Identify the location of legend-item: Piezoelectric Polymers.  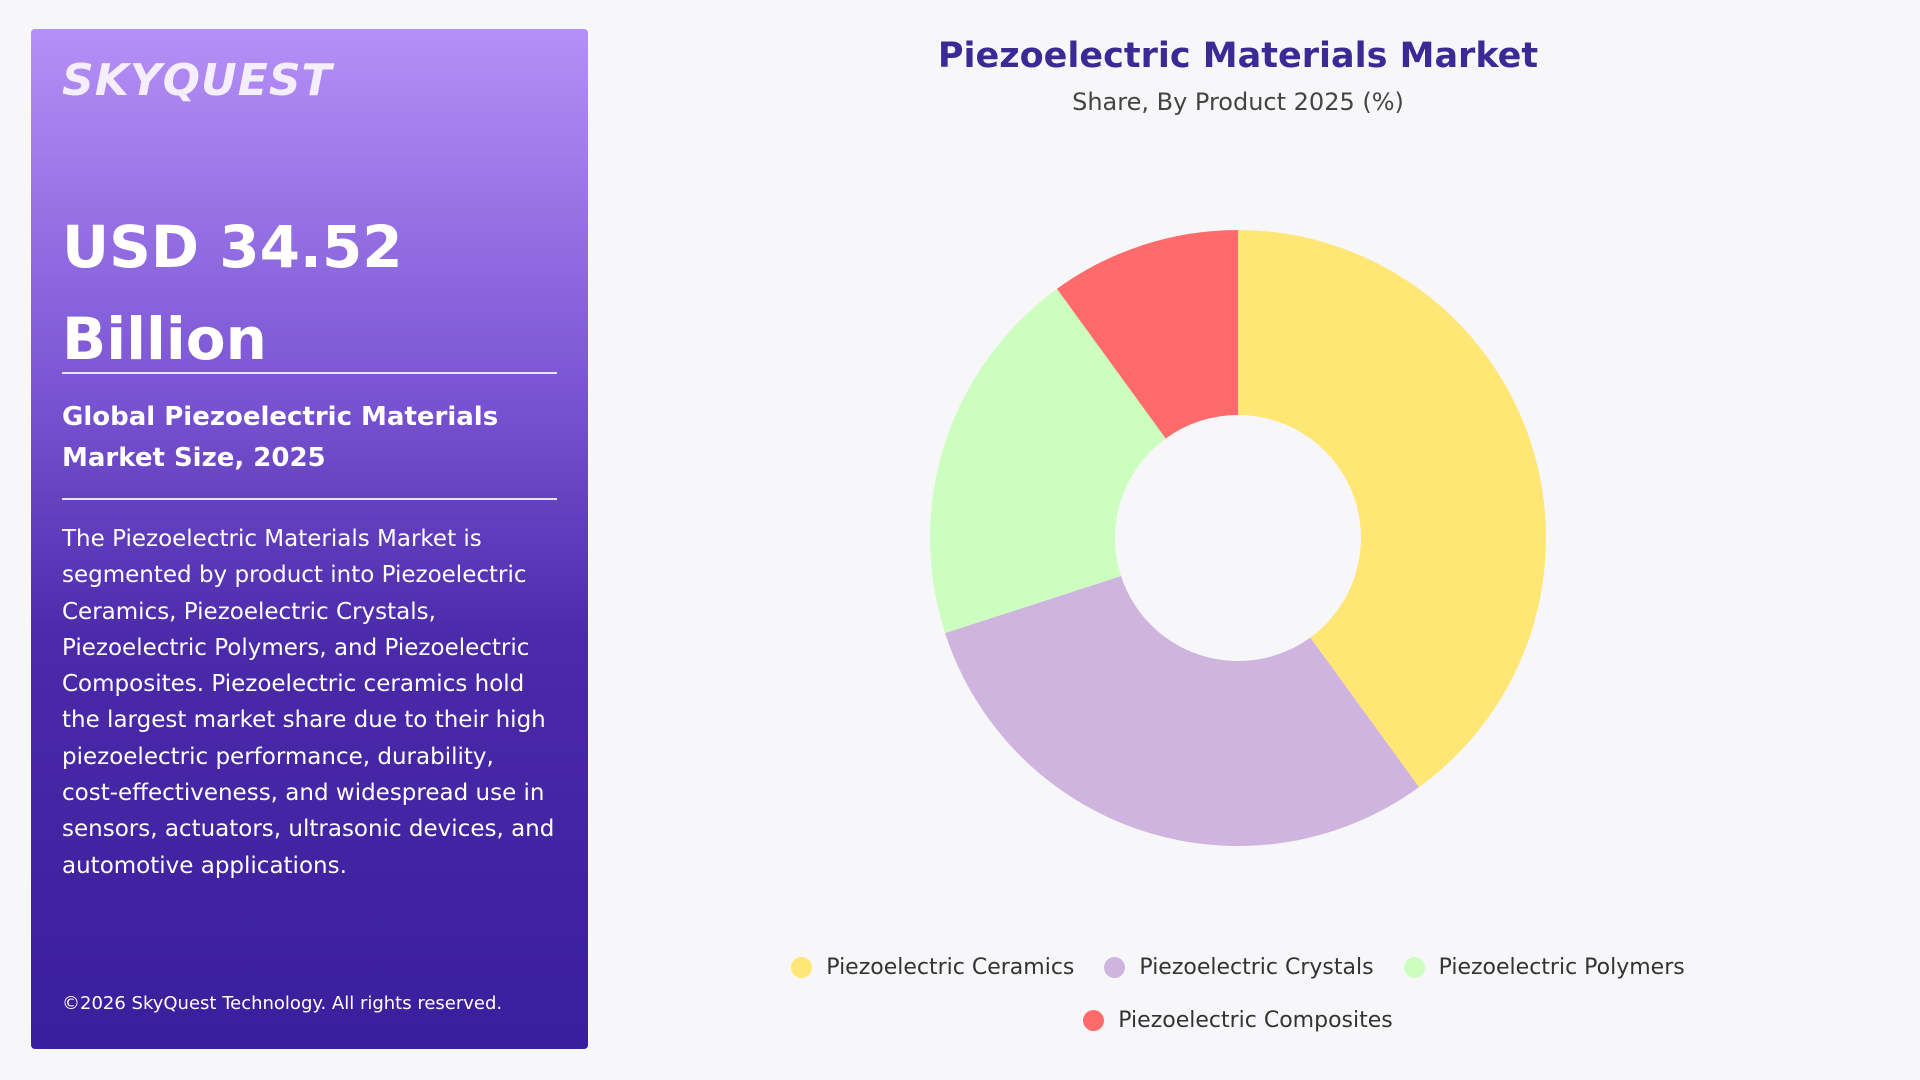
(1544, 967).